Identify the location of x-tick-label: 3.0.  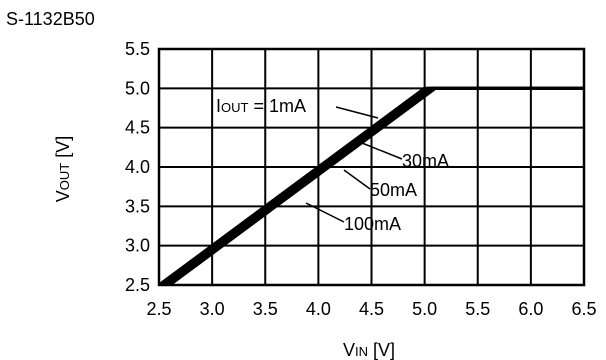
(212, 309).